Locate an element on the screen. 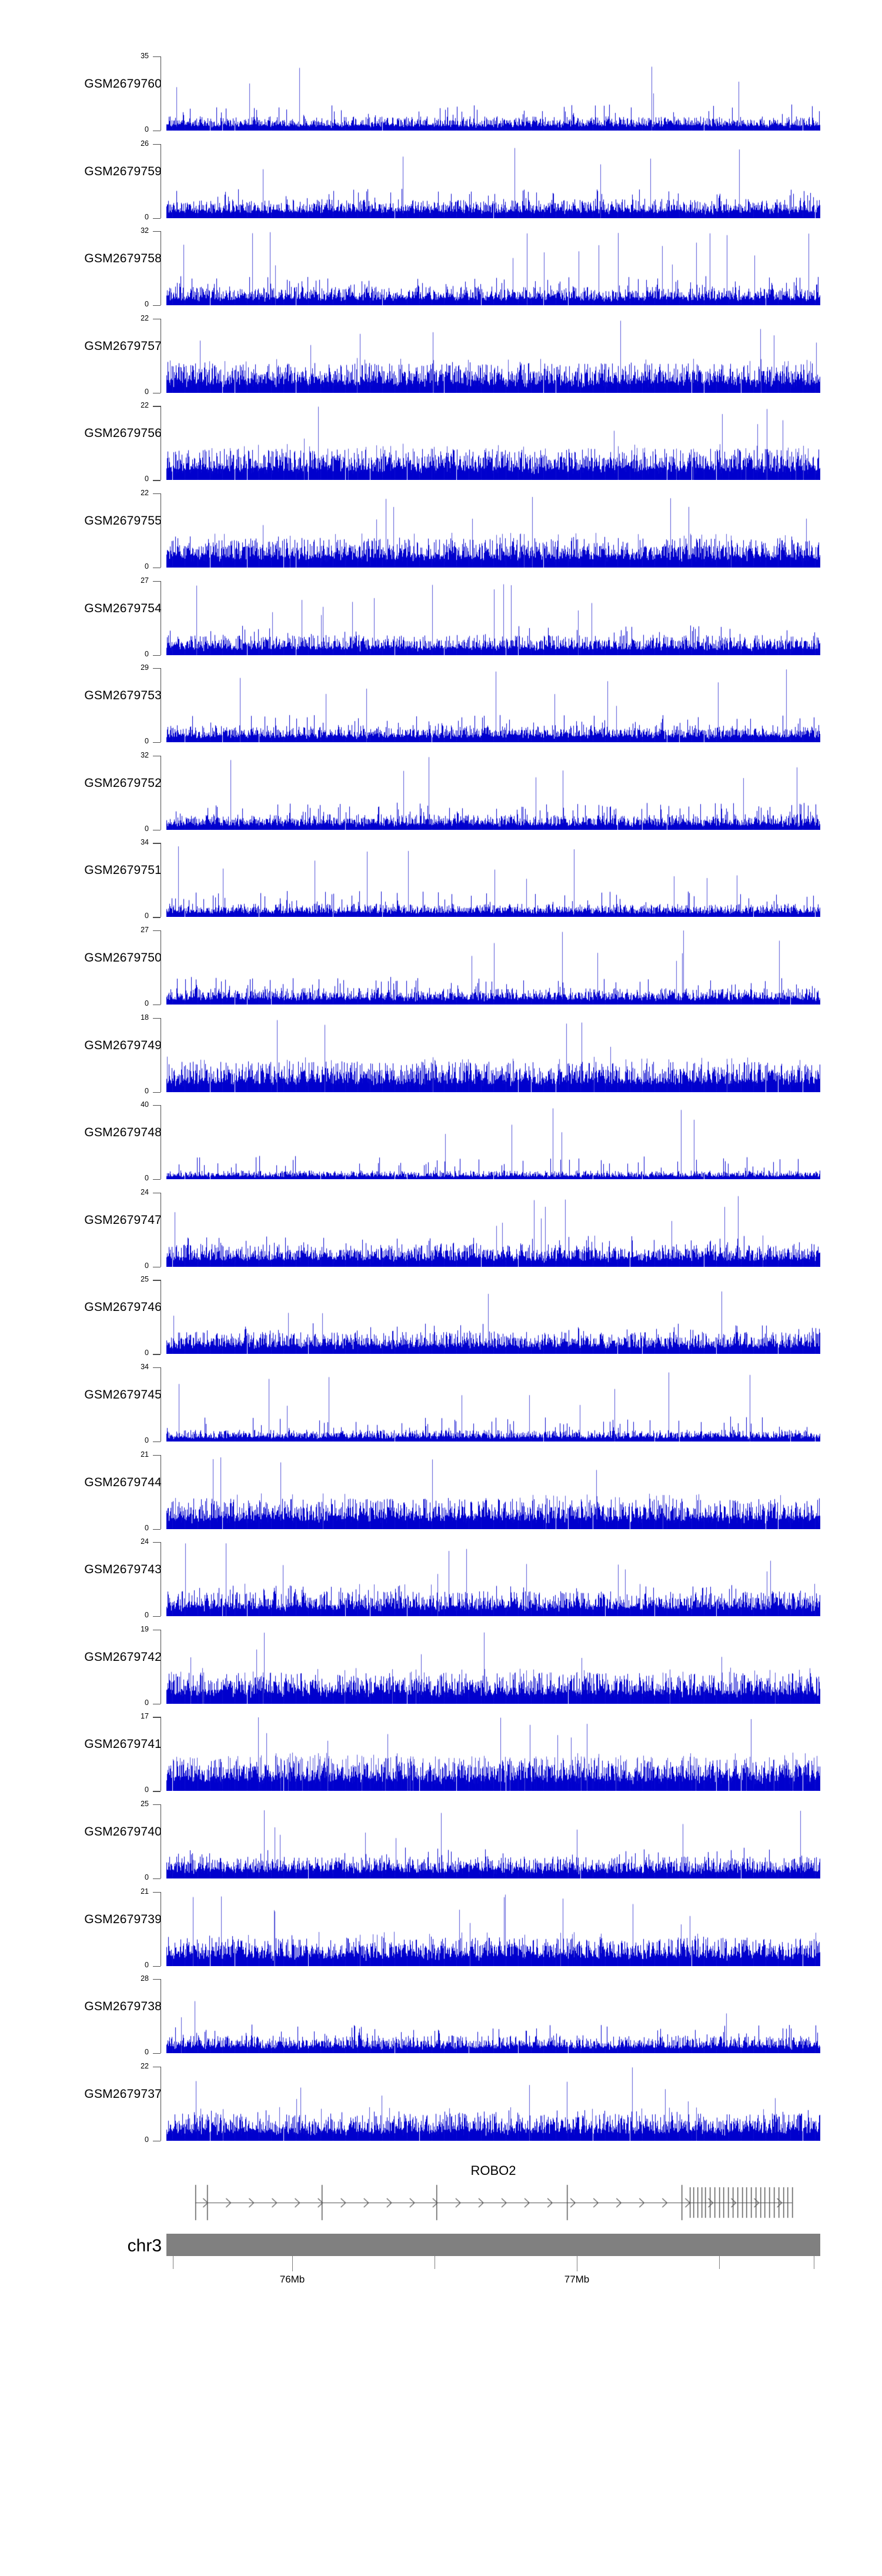 The height and width of the screenshot is (2576, 882). track-label-GSM2679747: GSM2679747 is located at coordinates (123, 1220).